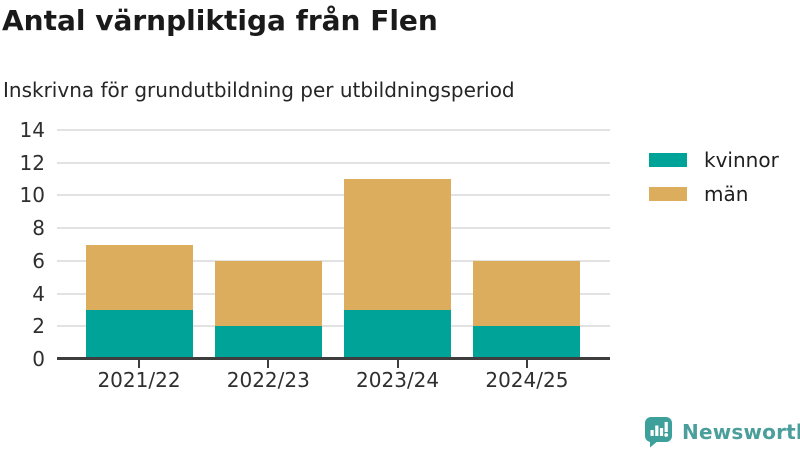 The width and height of the screenshot is (800, 450). What do you see at coordinates (527, 380) in the screenshot?
I see `x-axis-label: 2024/25` at bounding box center [527, 380].